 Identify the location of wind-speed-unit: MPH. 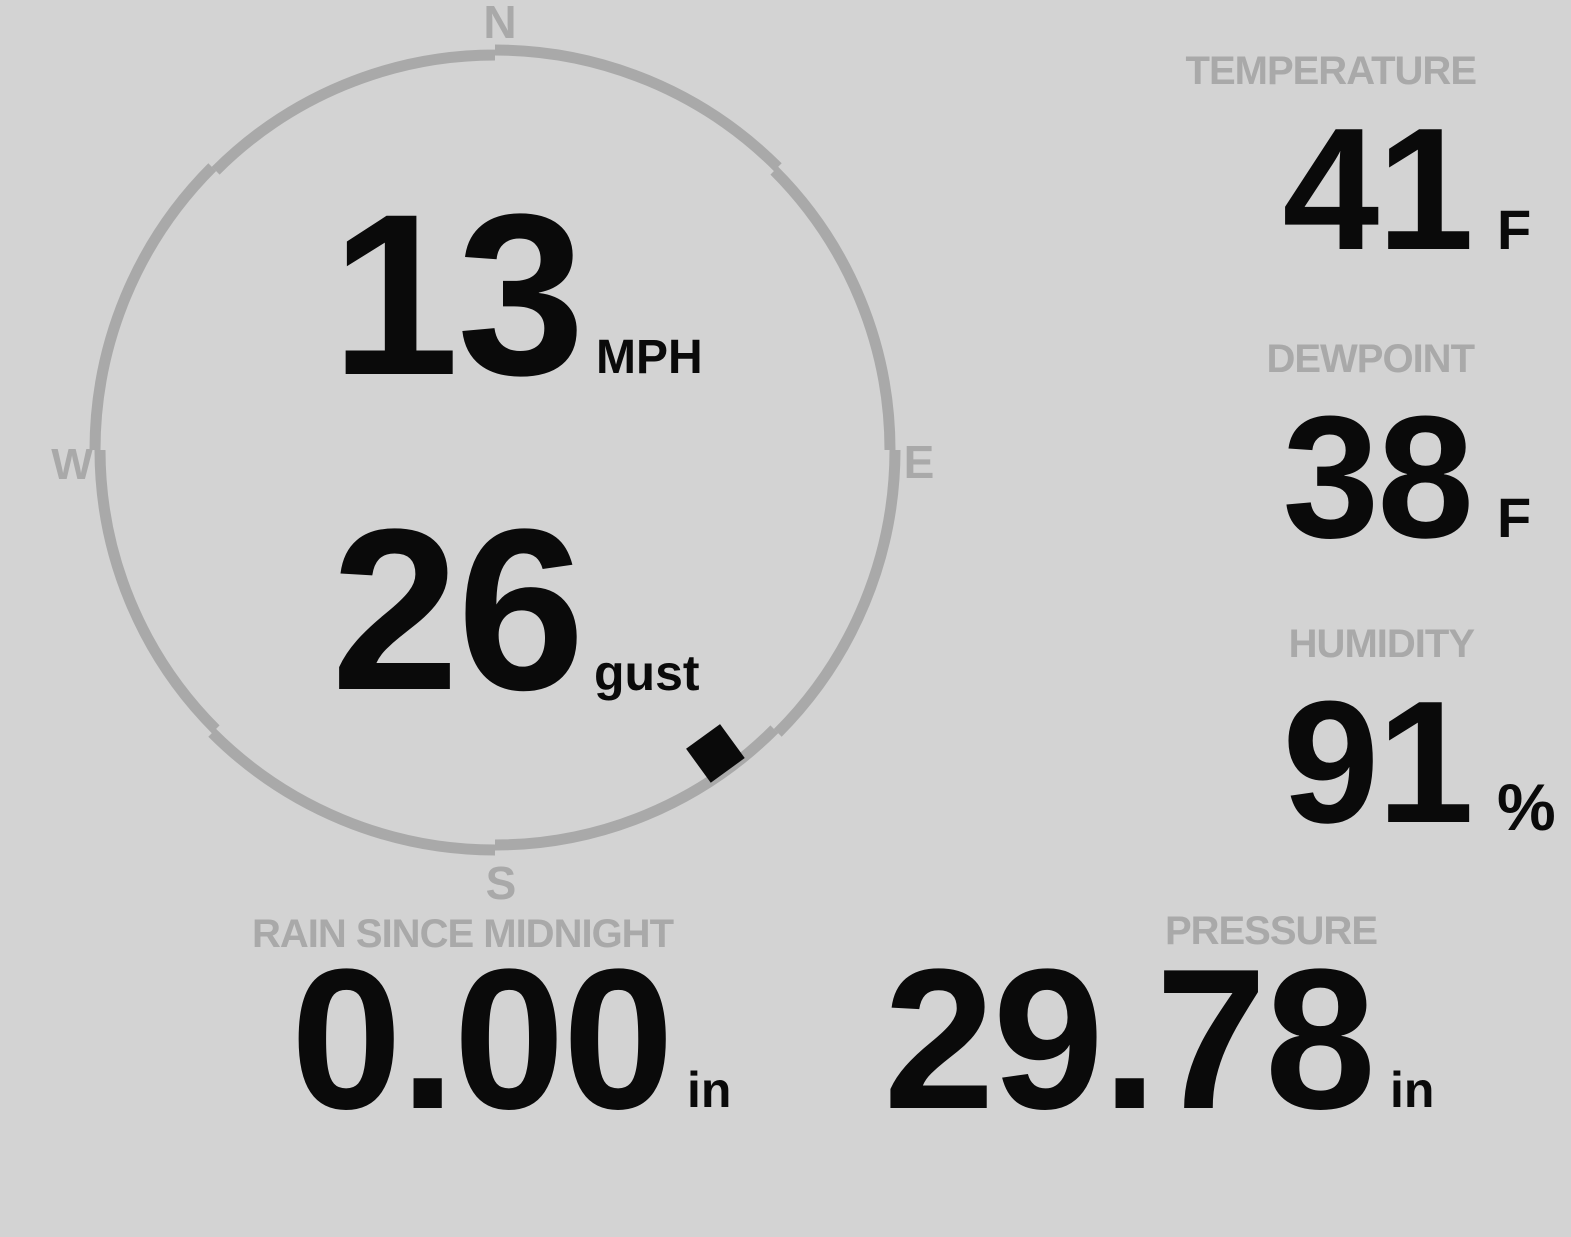
(649, 357).